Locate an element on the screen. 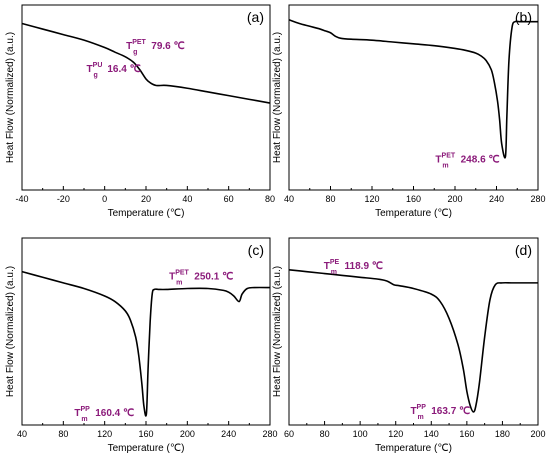 This screenshot has width=550, height=465. annotation-value: 163.7 ℃ is located at coordinates (450, 411).